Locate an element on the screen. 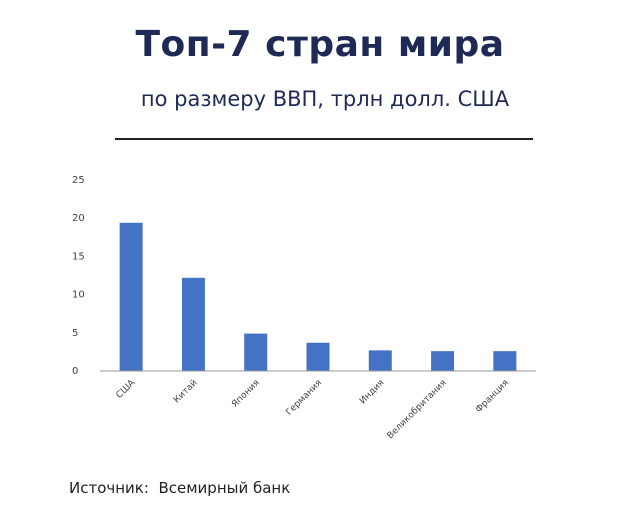 Image resolution: width=640 pixels, height=508 pixels. y-tick-label: 15 is located at coordinates (78, 256).